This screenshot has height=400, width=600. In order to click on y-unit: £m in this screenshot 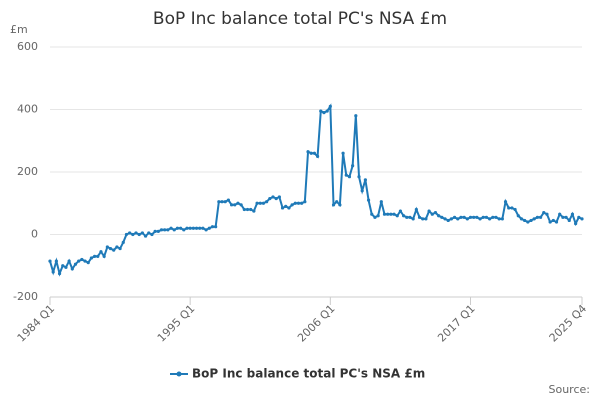, I will do `click(19, 29)`.